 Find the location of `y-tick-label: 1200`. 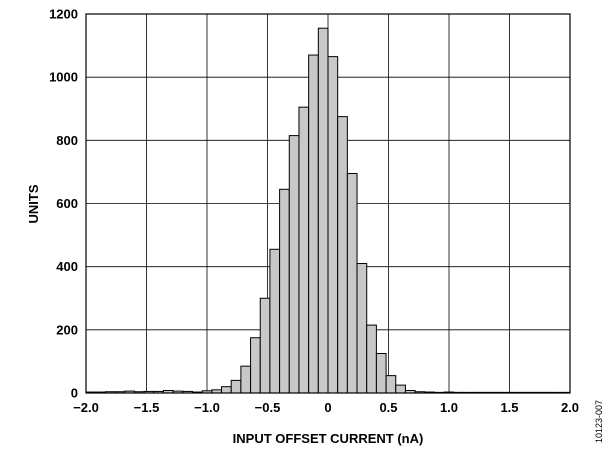

y-tick-label: 1200 is located at coordinates (63, 14).